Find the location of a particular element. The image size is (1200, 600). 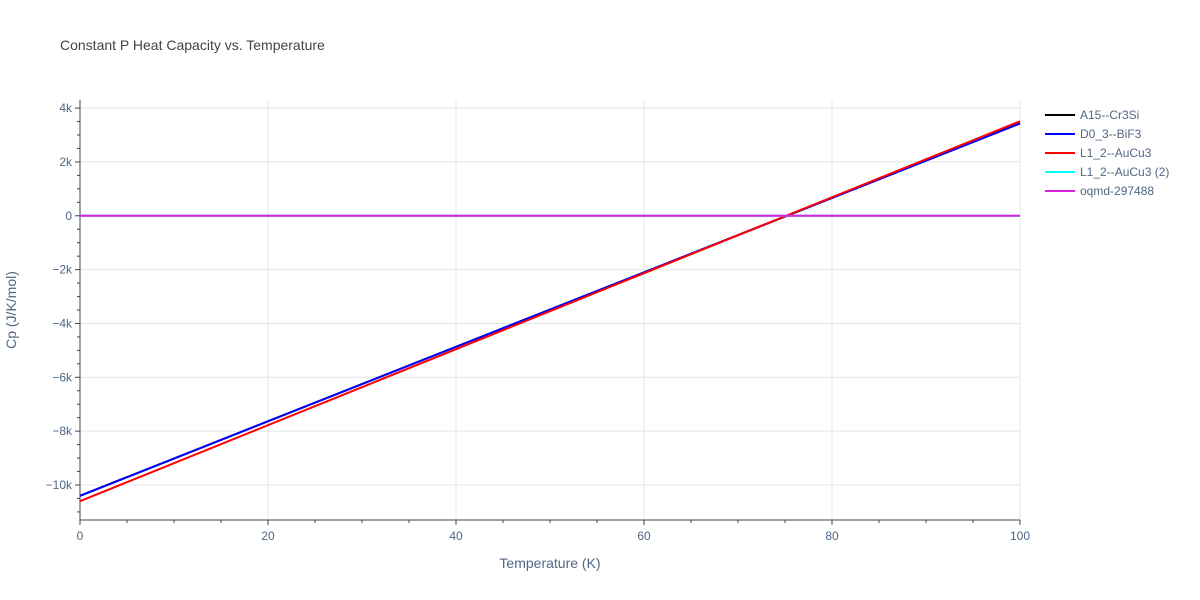

y-tick-label: 4k is located at coordinates (66, 108).